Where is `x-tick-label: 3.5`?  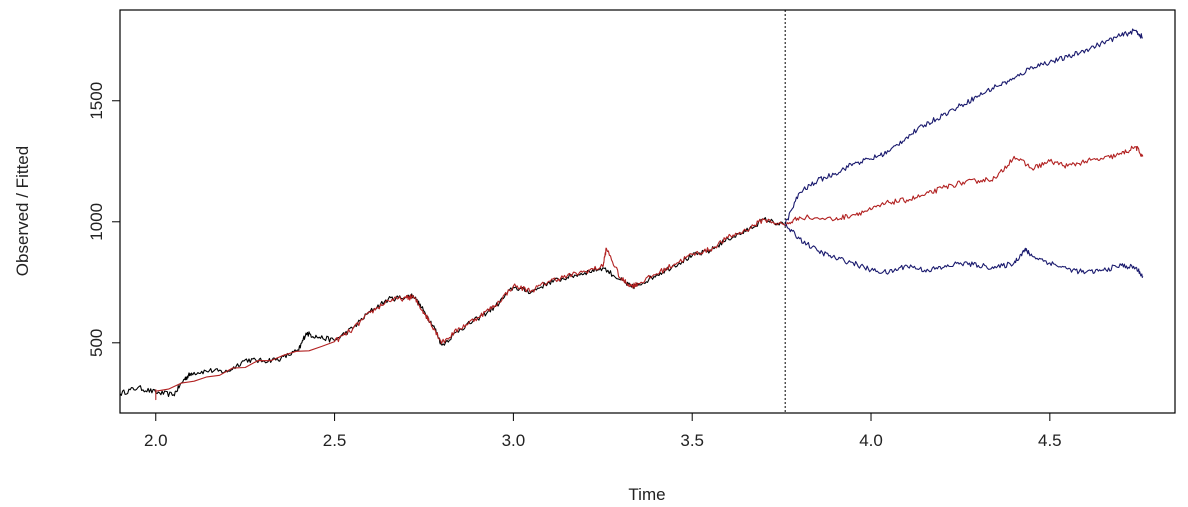 x-tick-label: 3.5 is located at coordinates (692, 440).